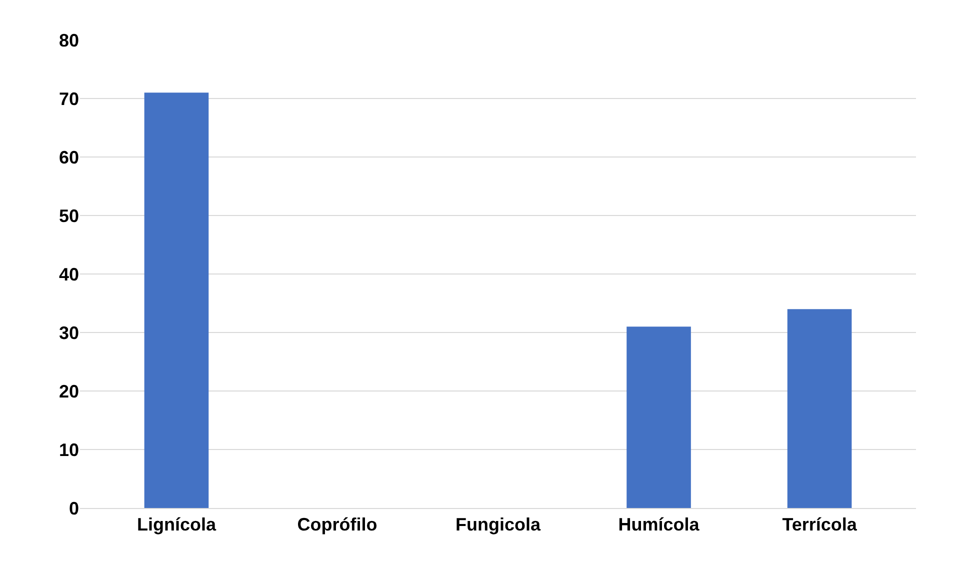 The height and width of the screenshot is (578, 956). Describe the element at coordinates (68, 274) in the screenshot. I see `y-tick-label: 40` at that location.